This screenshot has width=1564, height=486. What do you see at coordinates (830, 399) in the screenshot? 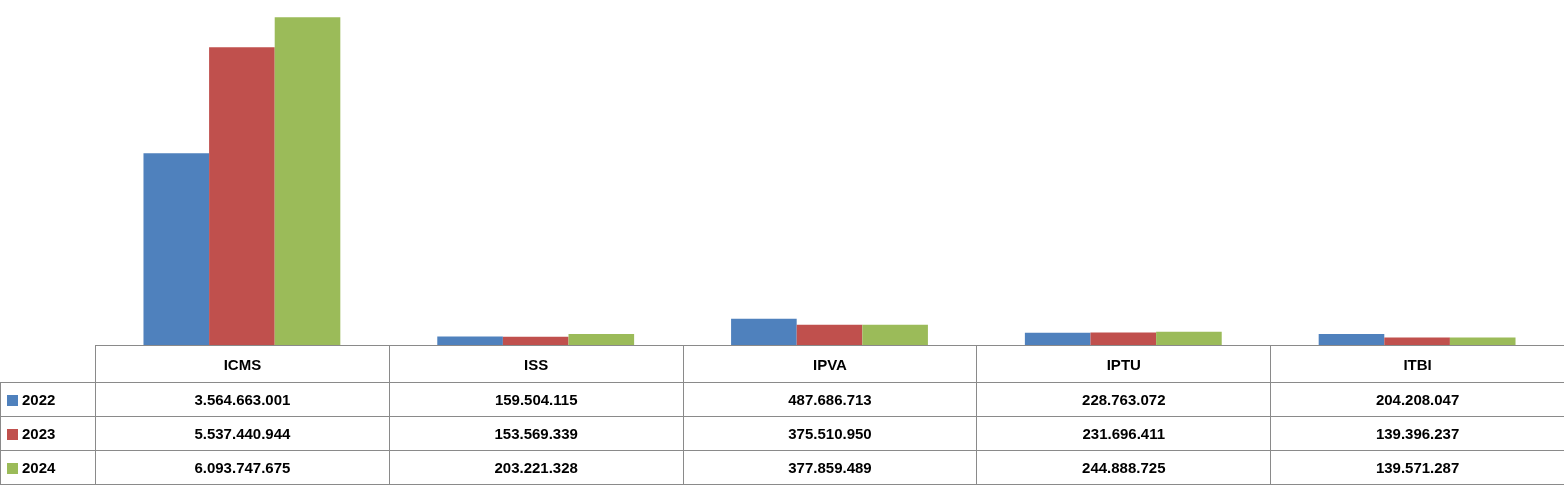
I see `data-label: 487.686.713` at bounding box center [830, 399].